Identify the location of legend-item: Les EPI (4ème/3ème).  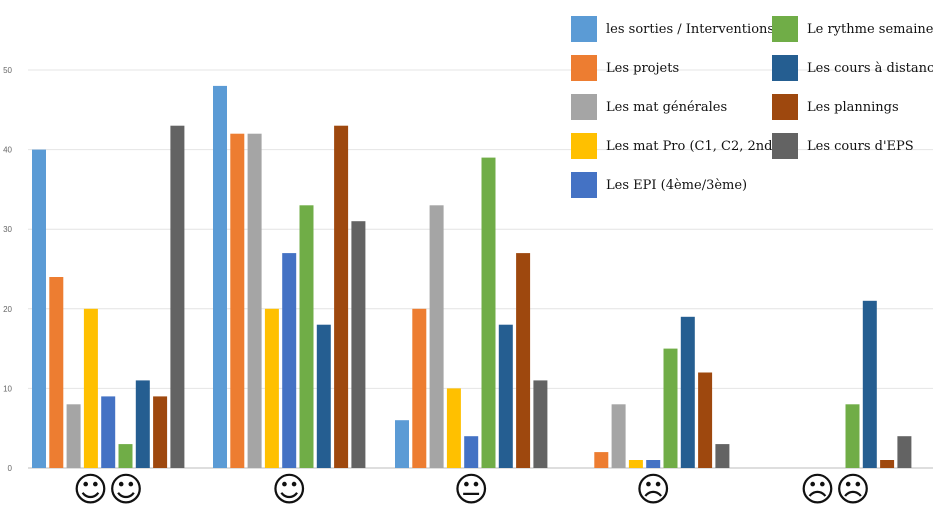
(659, 185).